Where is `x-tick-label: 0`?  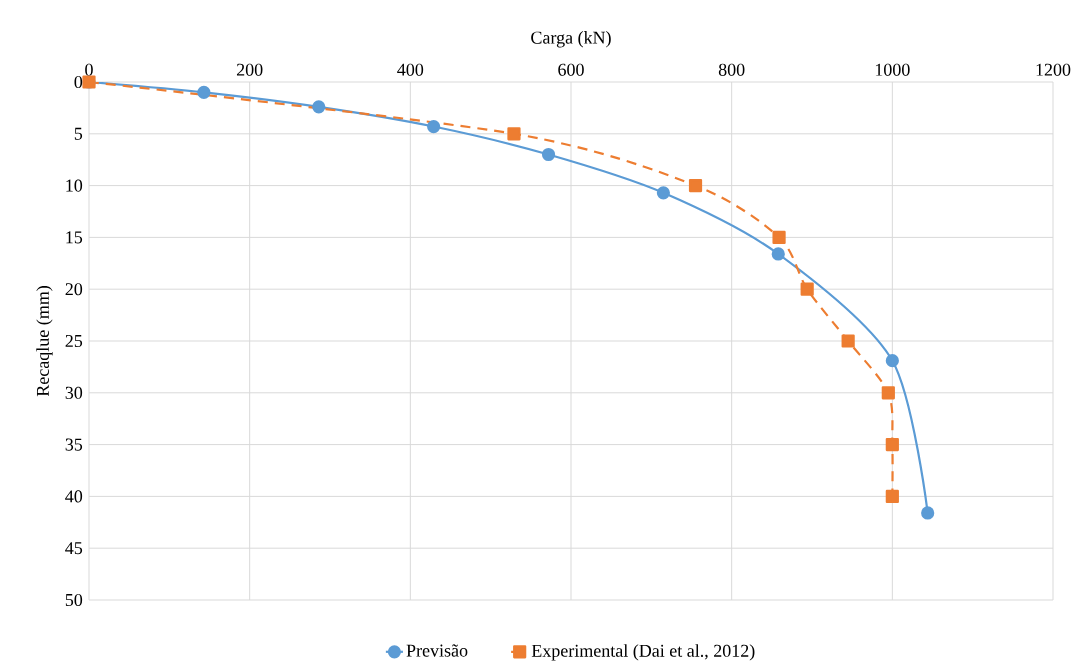
x-tick-label: 0 is located at coordinates (89, 69).